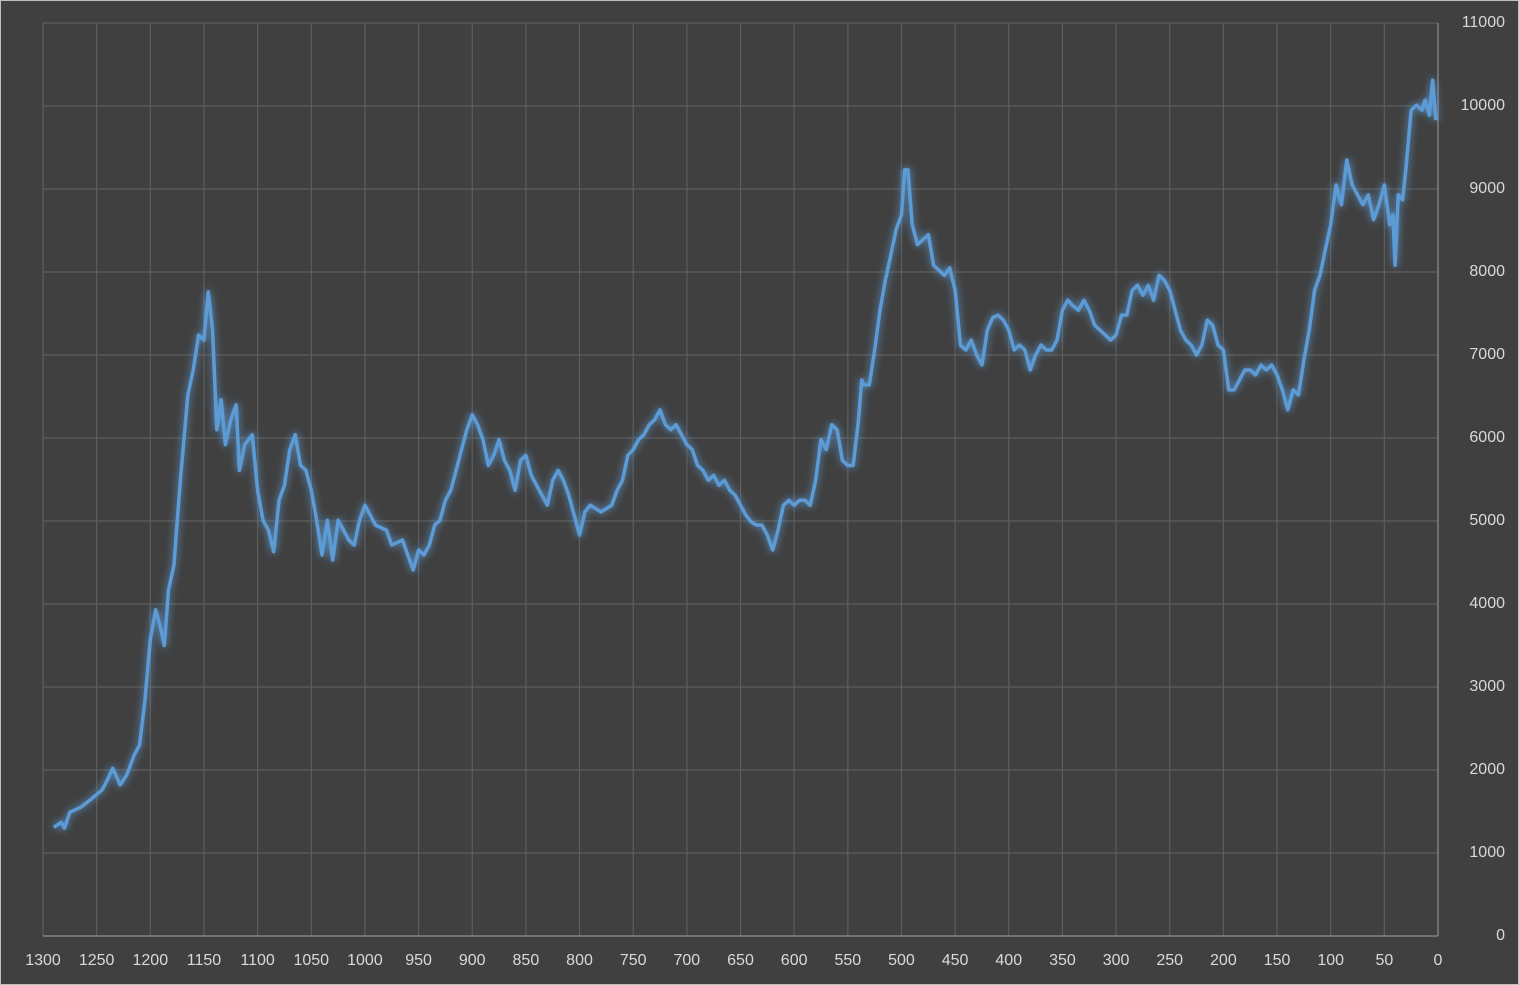 The image size is (1519, 985). What do you see at coordinates (97, 960) in the screenshot?
I see `x-tick-label: 1250` at bounding box center [97, 960].